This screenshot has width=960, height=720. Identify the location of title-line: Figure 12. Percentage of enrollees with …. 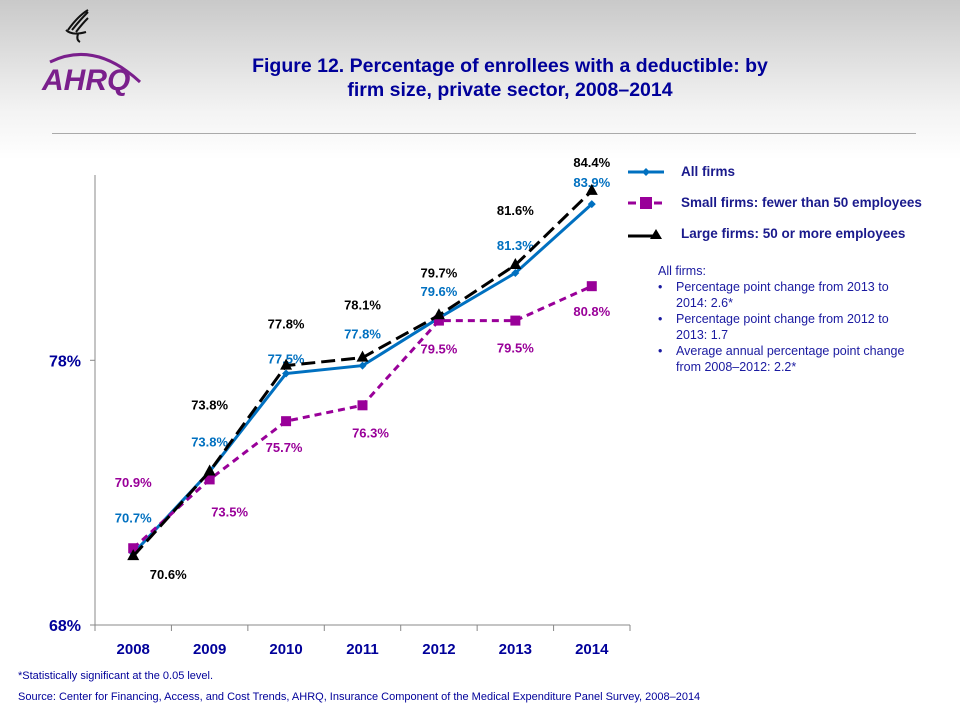
(510, 66).